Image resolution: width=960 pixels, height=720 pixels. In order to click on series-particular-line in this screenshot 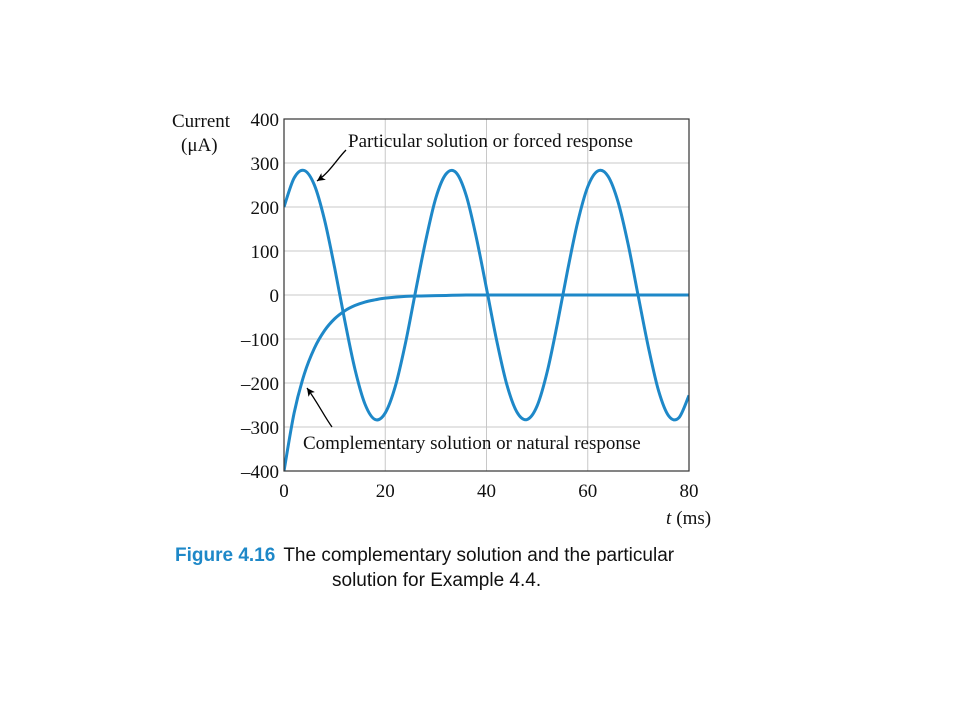, I will do `click(486, 295)`.